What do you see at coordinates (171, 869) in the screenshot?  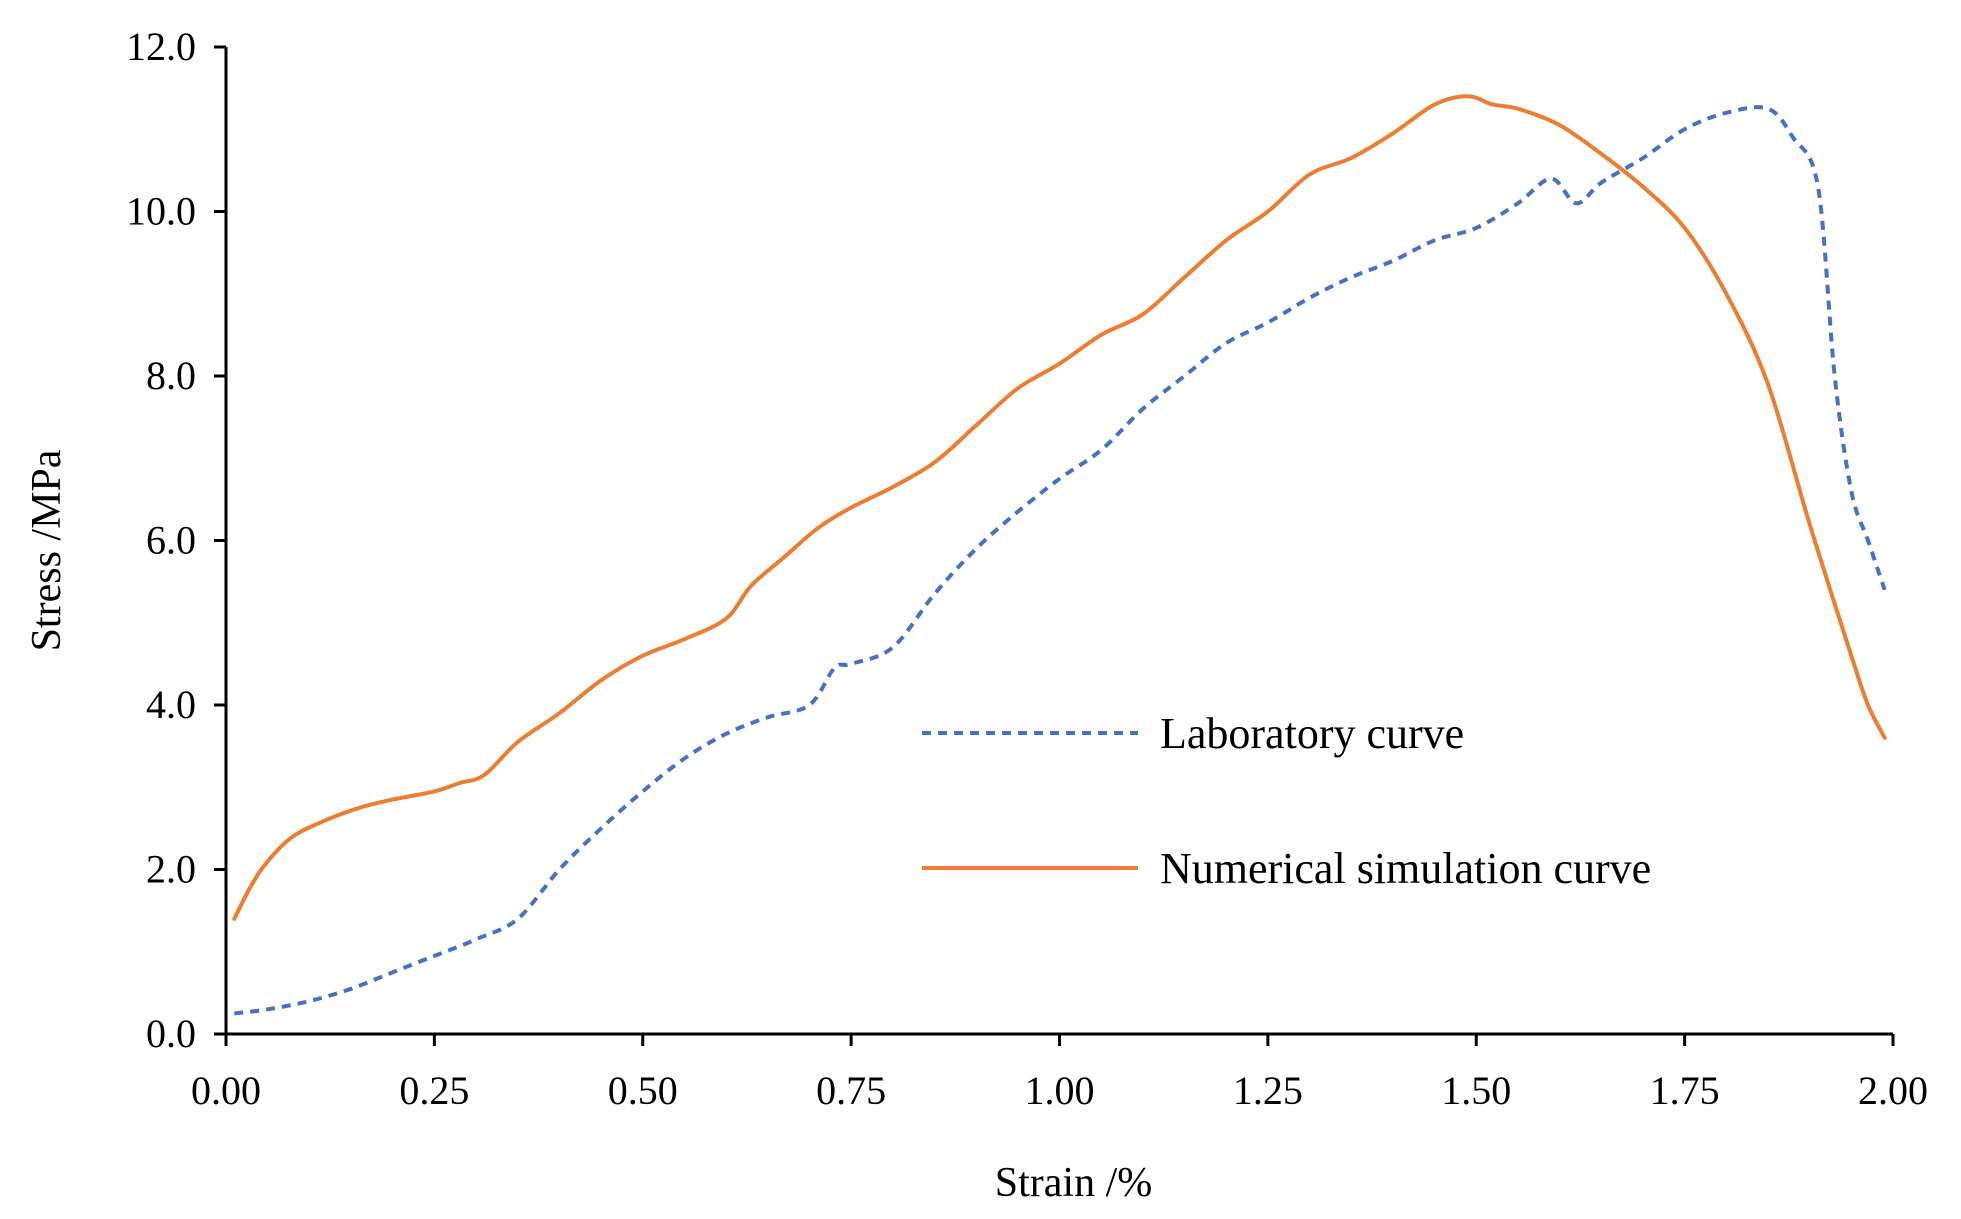 I see `y-tick-label: 2.0` at bounding box center [171, 869].